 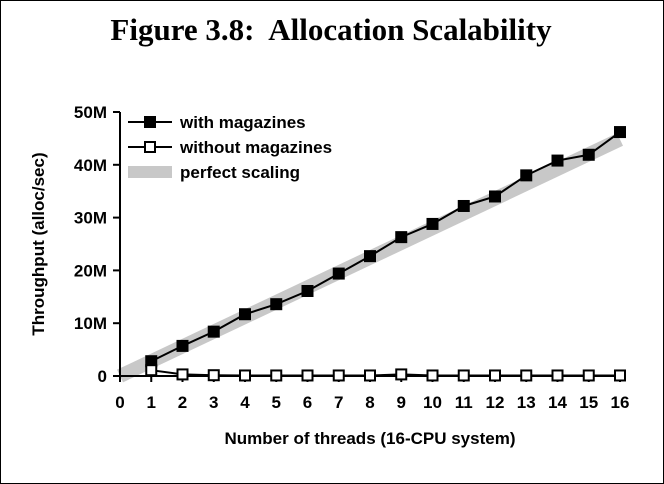 What do you see at coordinates (90, 165) in the screenshot?
I see `y-tick-label: 40M` at bounding box center [90, 165].